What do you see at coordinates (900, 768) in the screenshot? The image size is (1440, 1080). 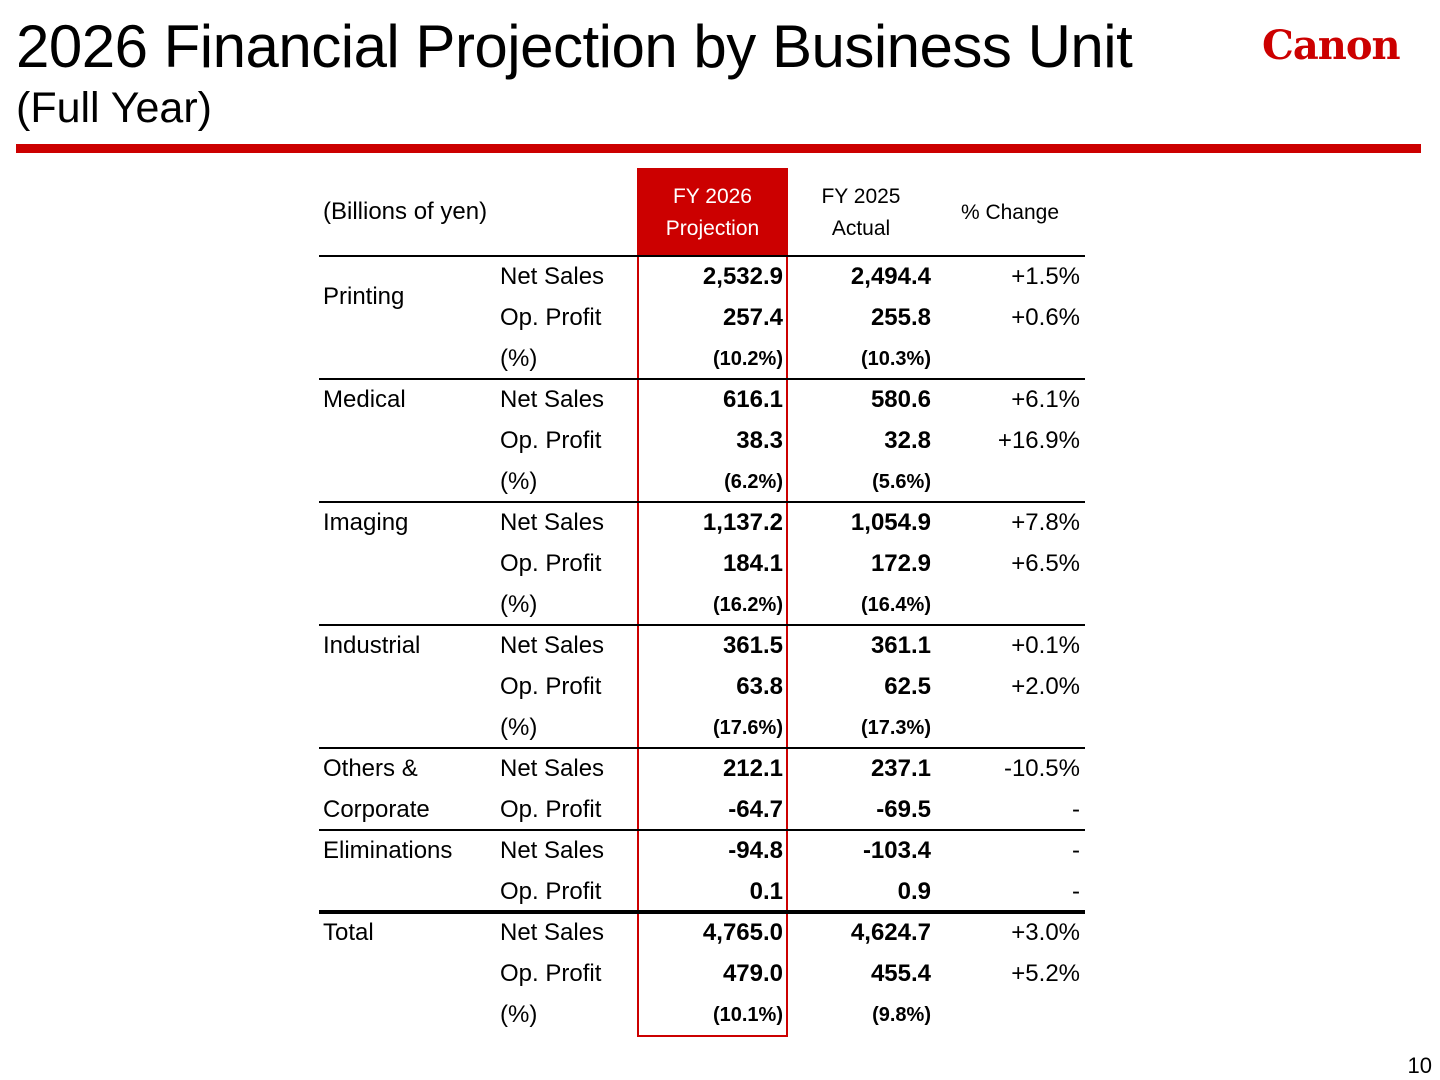 I see `fy2025-actual-value: 237.1` at bounding box center [900, 768].